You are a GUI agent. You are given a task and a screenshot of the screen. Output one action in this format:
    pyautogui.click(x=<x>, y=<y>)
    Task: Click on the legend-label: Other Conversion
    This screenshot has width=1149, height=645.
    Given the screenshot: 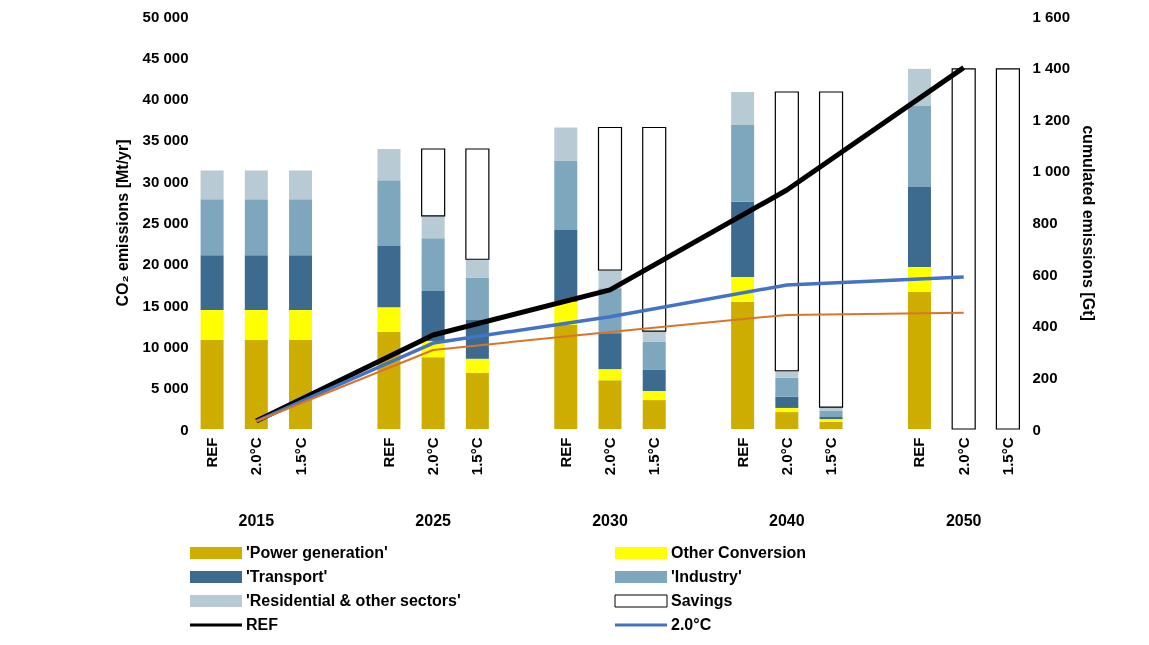 What is the action you would take?
    pyautogui.click(x=739, y=552)
    